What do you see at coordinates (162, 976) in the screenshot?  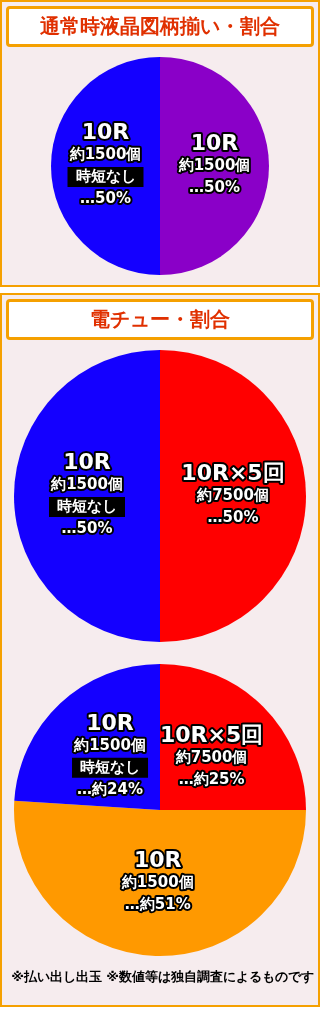 I see `text: ※払い出し出玉 ※数値等は独自調査によるものです` at bounding box center [162, 976].